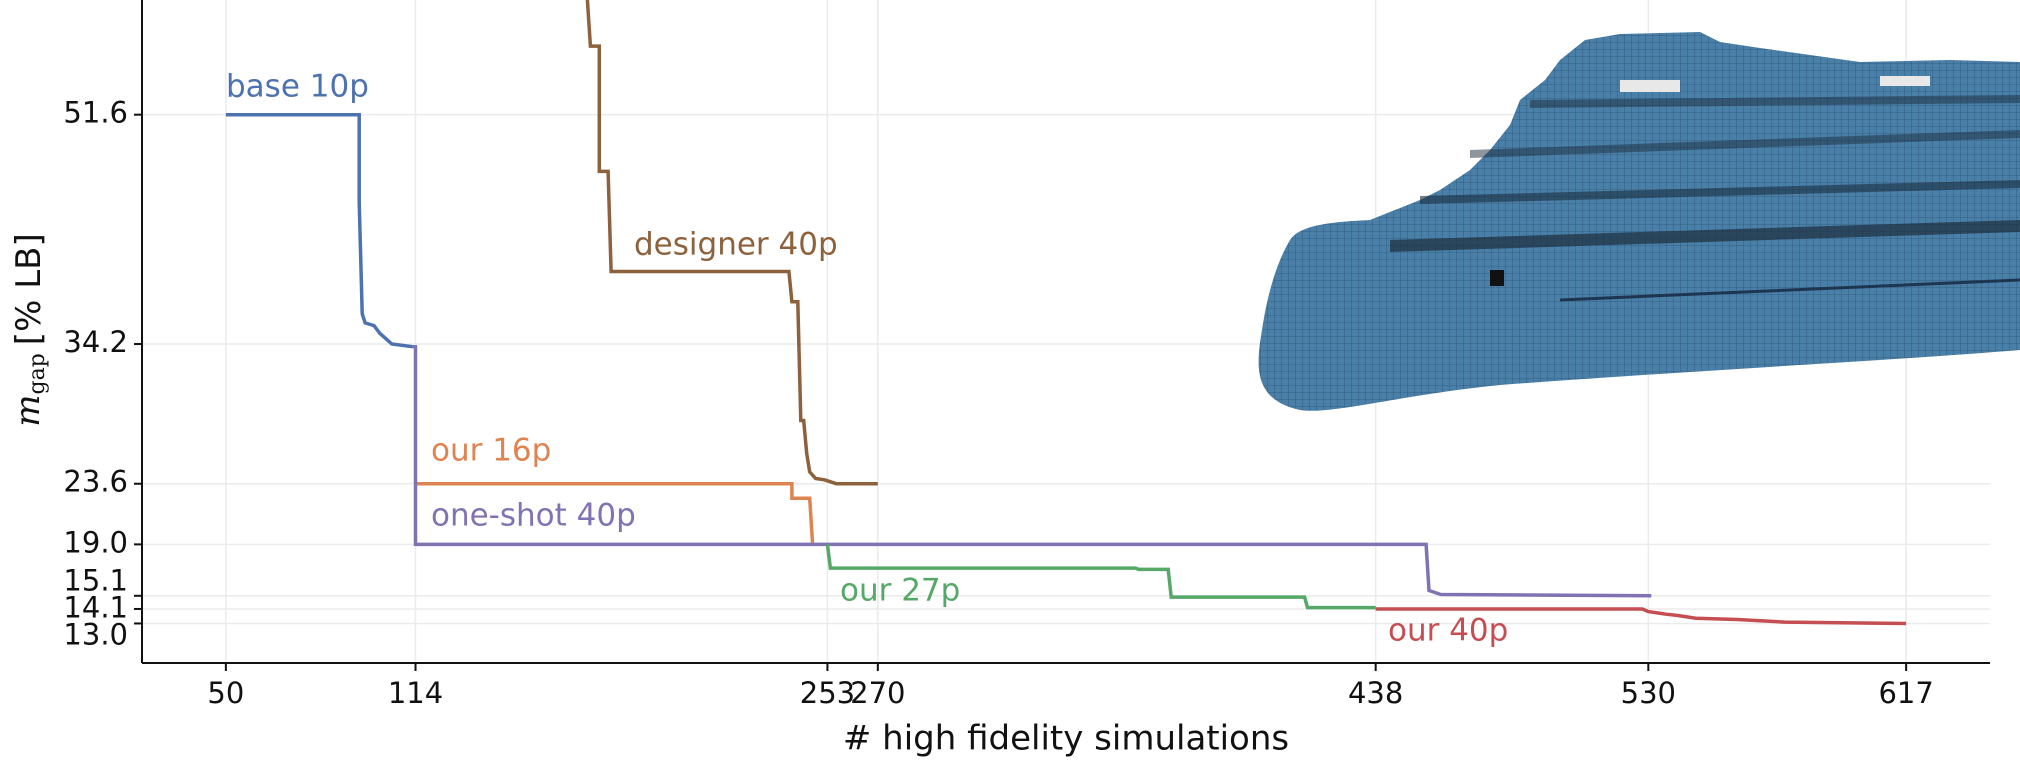  I want to click on y-tick-label: 51.6, so click(95, 113).